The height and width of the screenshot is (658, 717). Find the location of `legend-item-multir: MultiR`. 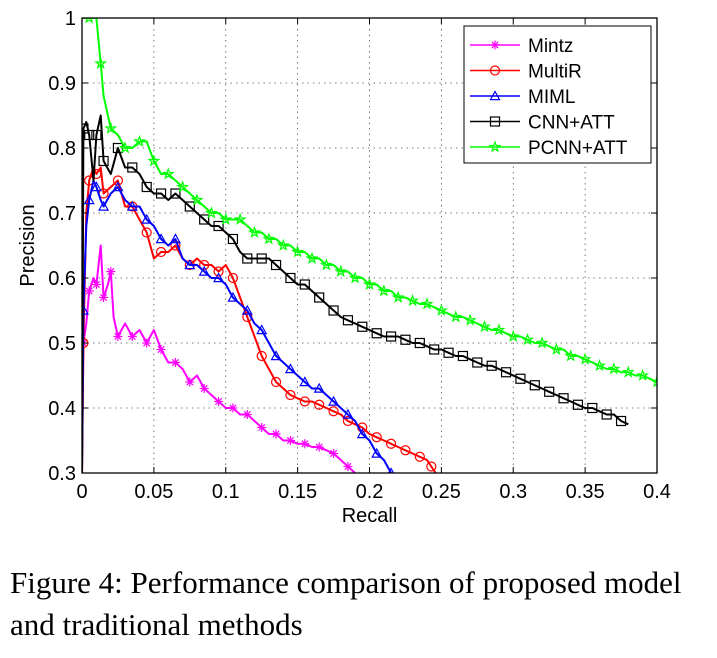

legend-item-multir: MultiR is located at coordinates (526, 72).